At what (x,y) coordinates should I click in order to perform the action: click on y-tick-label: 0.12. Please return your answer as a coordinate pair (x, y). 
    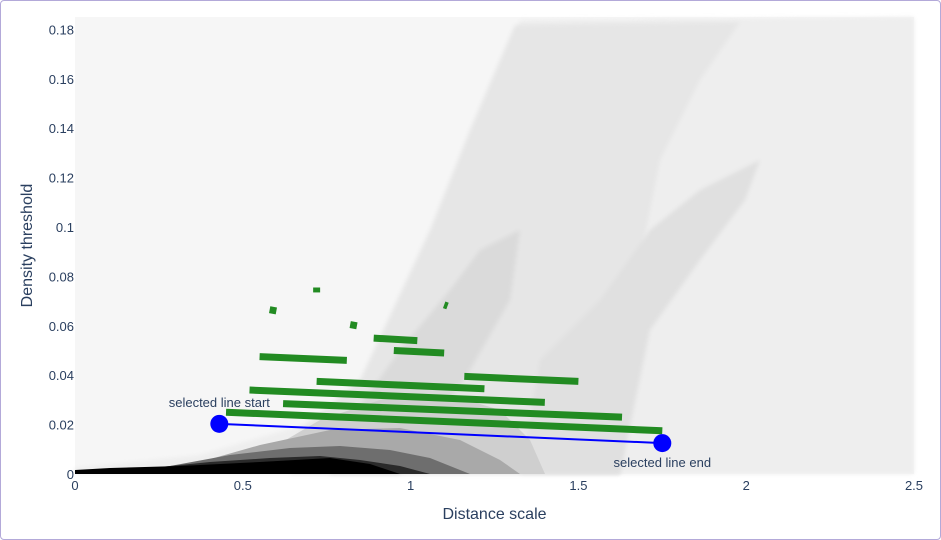
    Looking at the image, I should click on (61, 178).